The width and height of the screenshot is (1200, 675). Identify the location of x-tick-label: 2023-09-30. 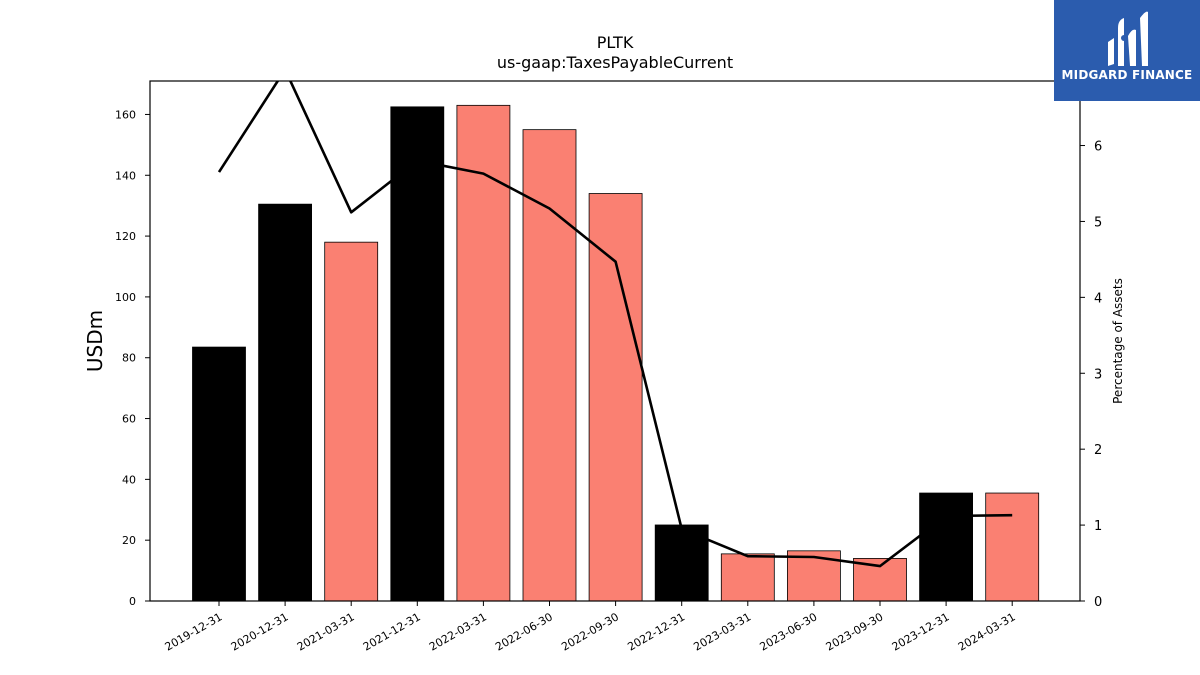
(855, 631).